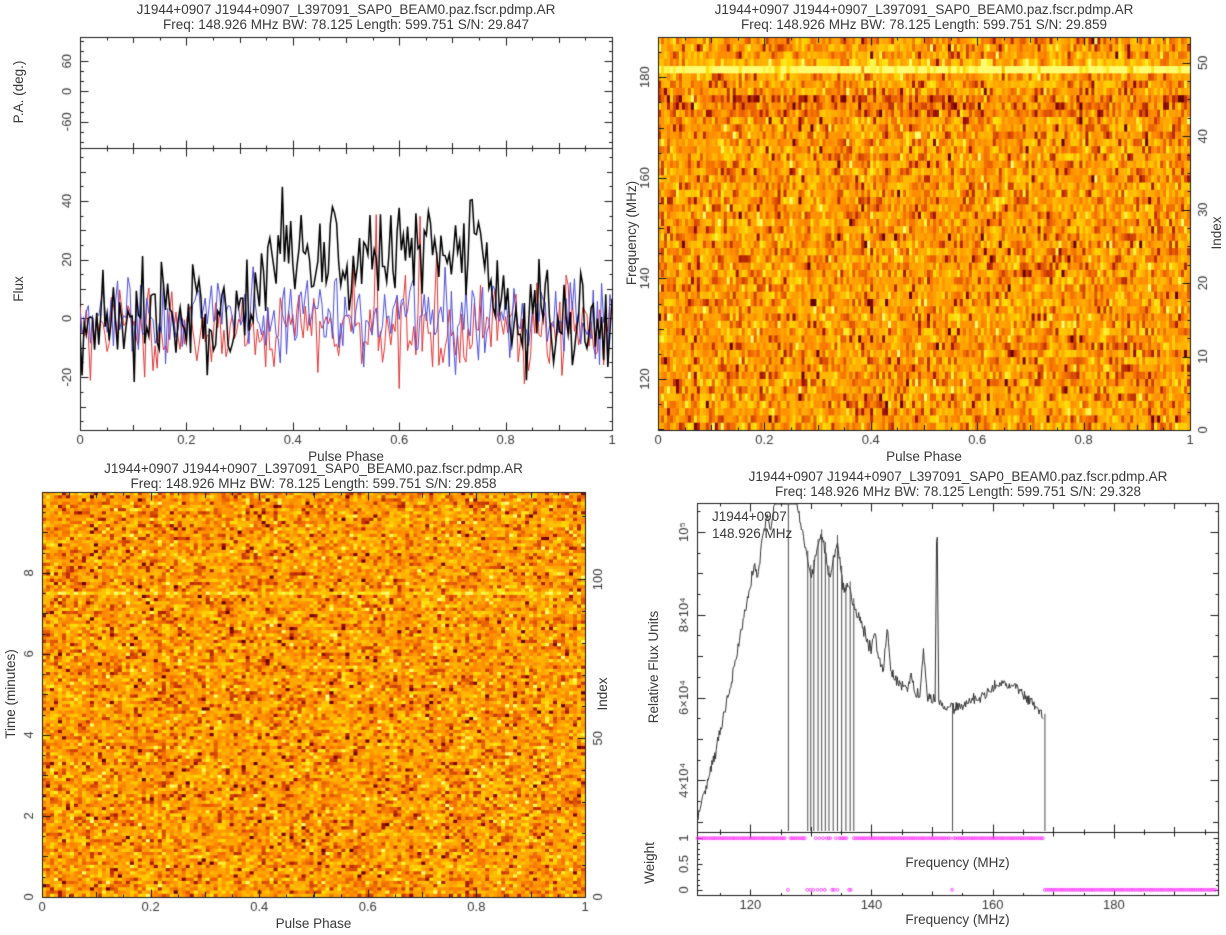 The height and width of the screenshot is (935, 1226). Describe the element at coordinates (602, 694) in the screenshot. I see `timephase-index-axis-label: Index` at that location.